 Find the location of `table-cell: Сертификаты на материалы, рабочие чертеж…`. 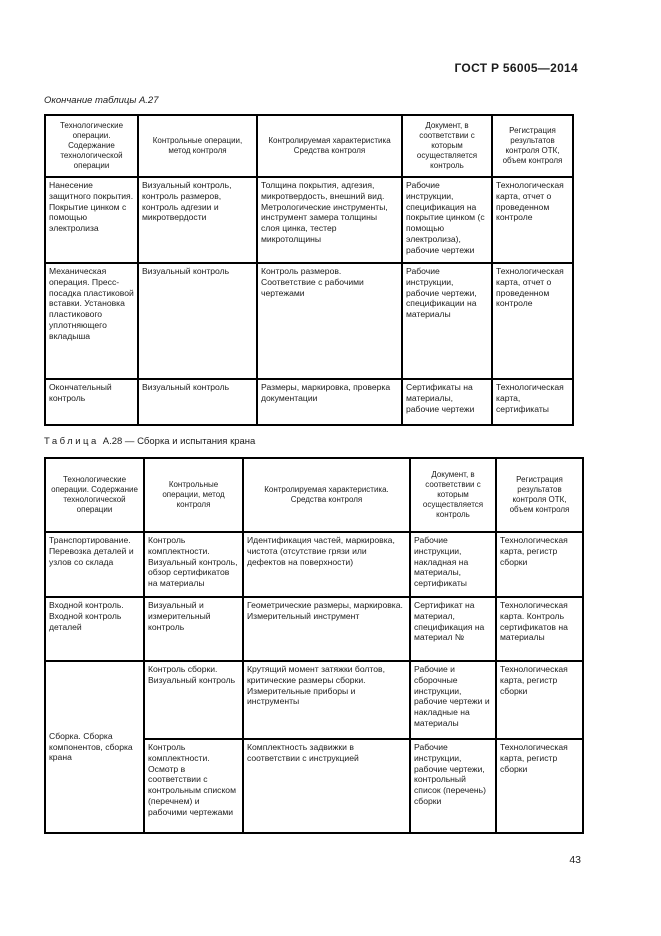

table-cell: Сертификаты на материалы, рабочие чертеж… is located at coordinates (447, 402).